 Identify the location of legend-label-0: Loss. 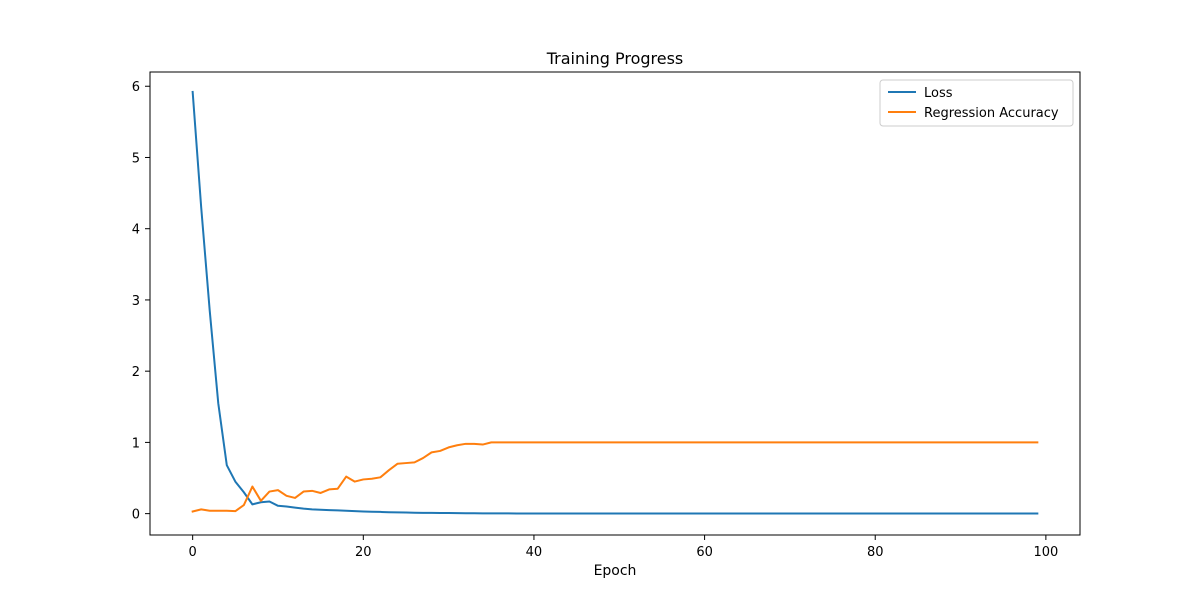
(938, 93).